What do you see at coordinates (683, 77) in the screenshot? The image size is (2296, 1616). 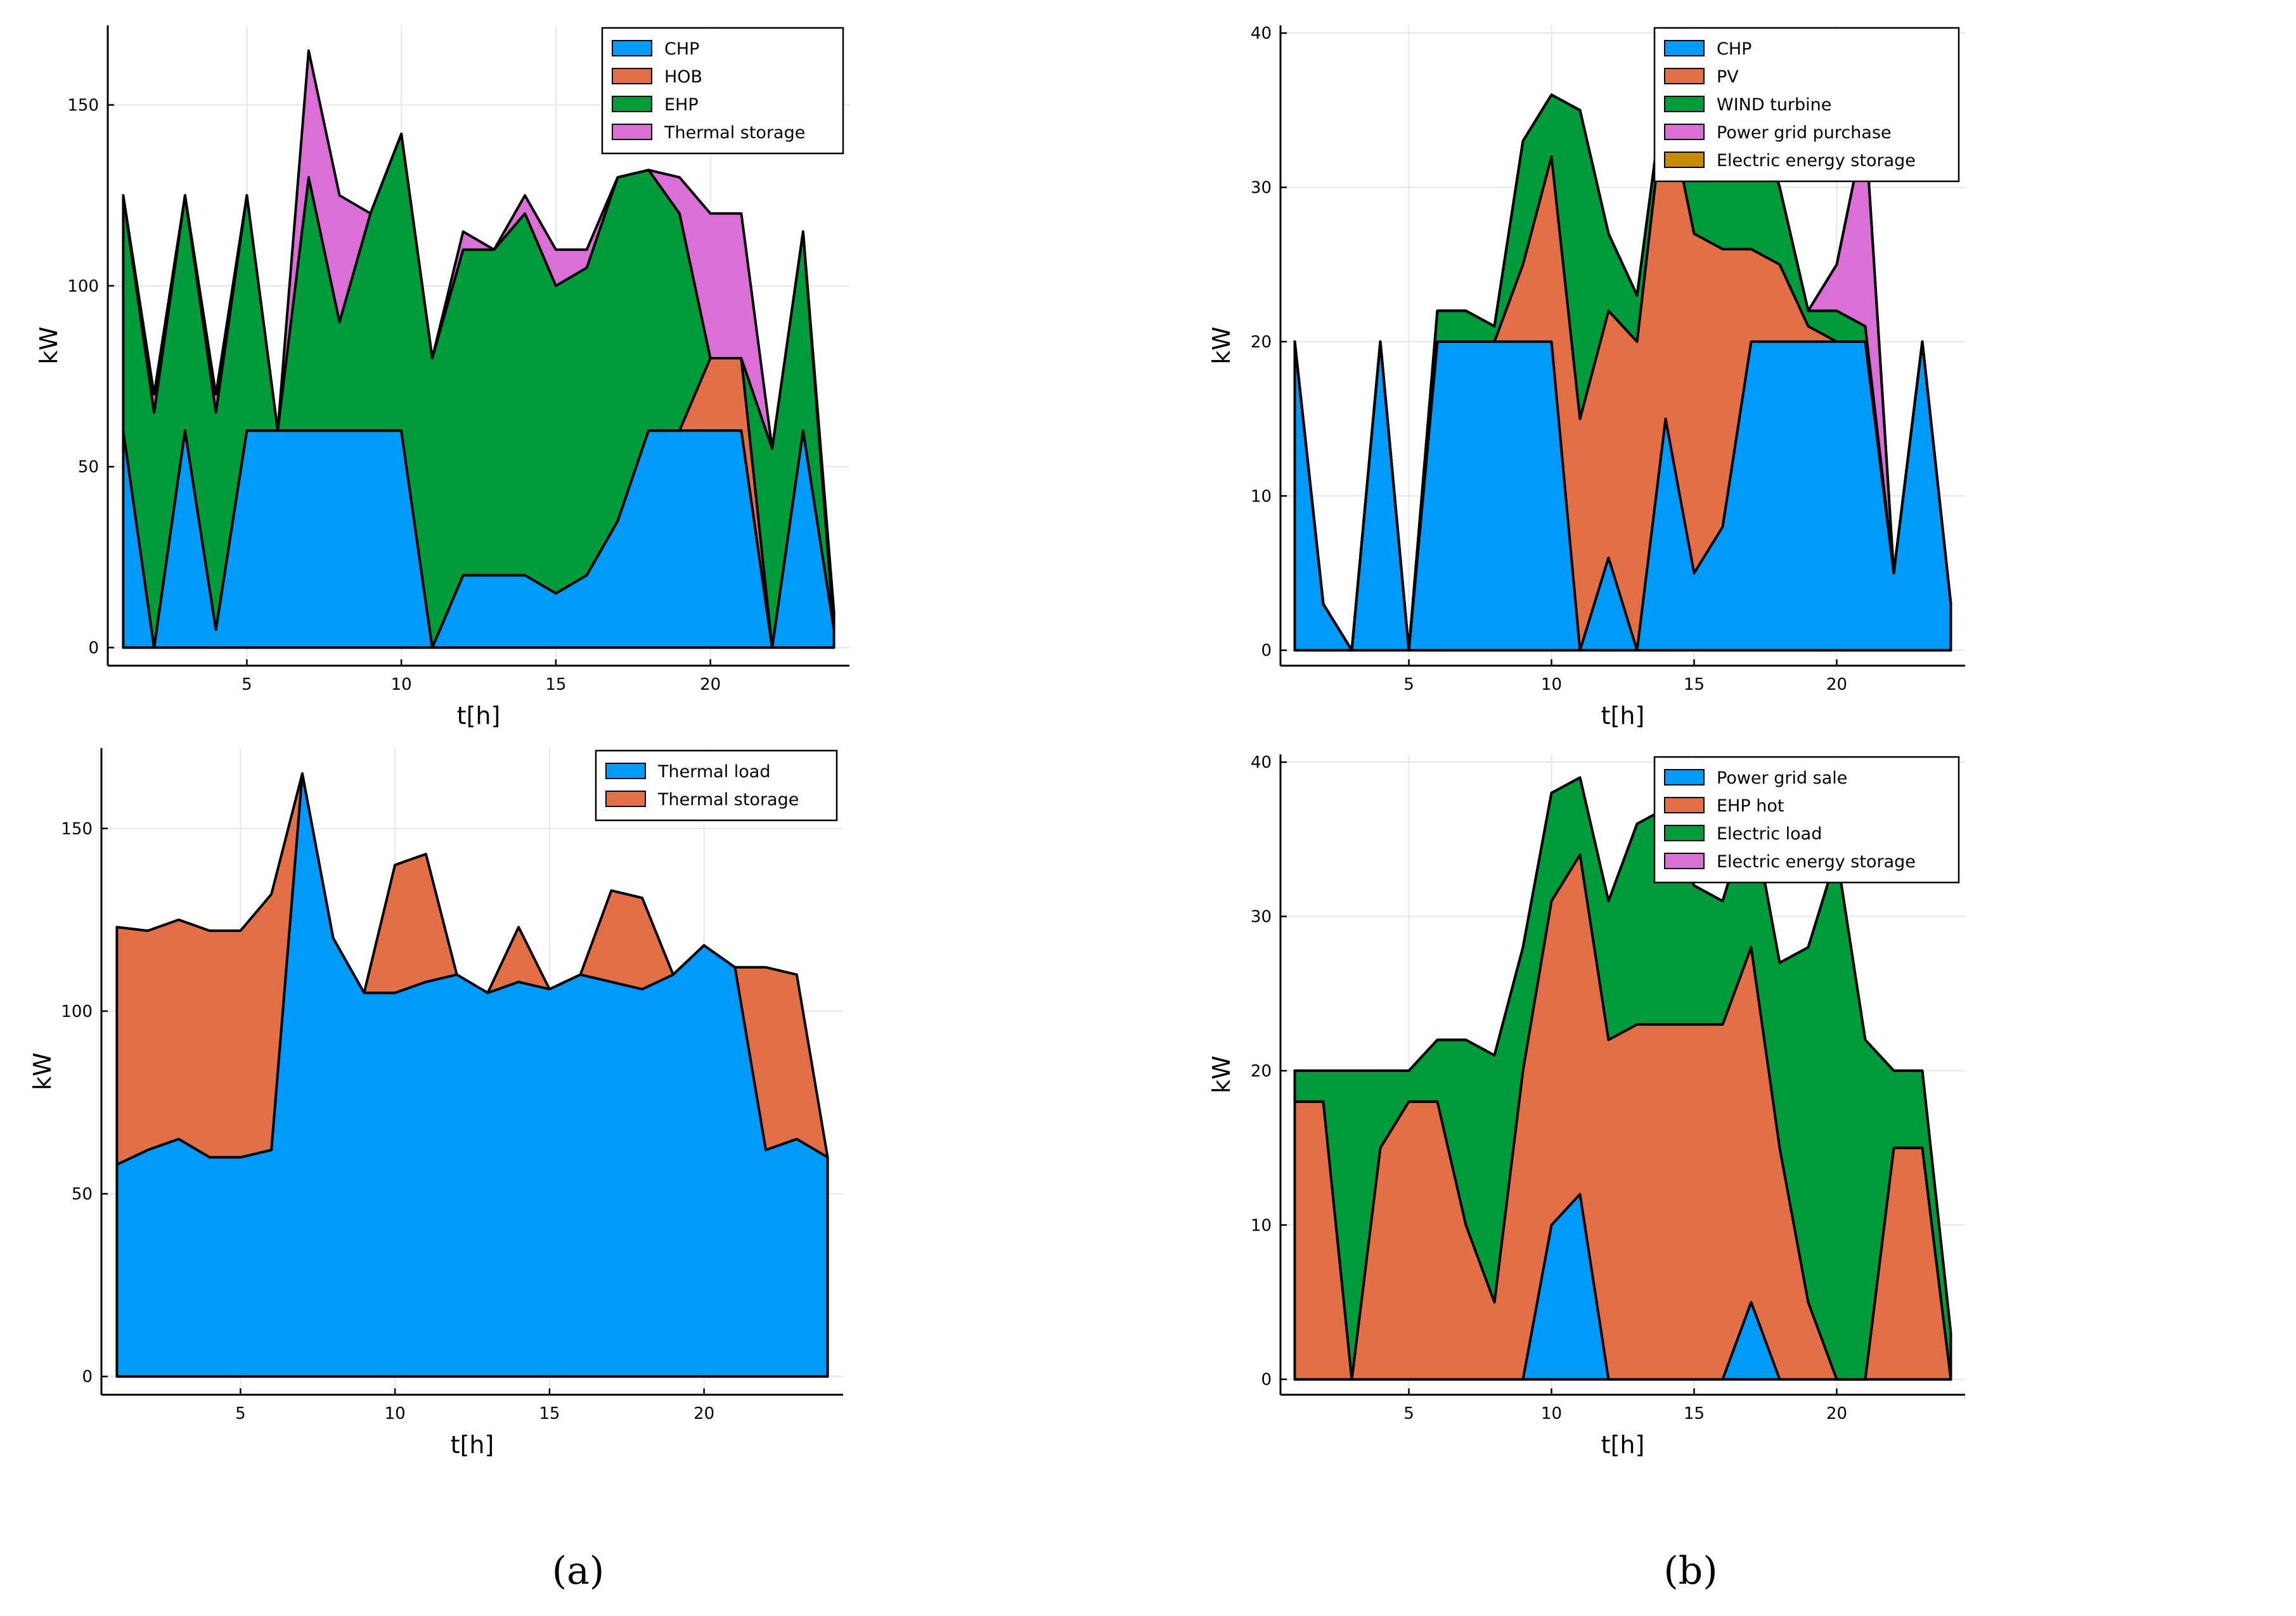 I see `legend-label: HOB` at bounding box center [683, 77].